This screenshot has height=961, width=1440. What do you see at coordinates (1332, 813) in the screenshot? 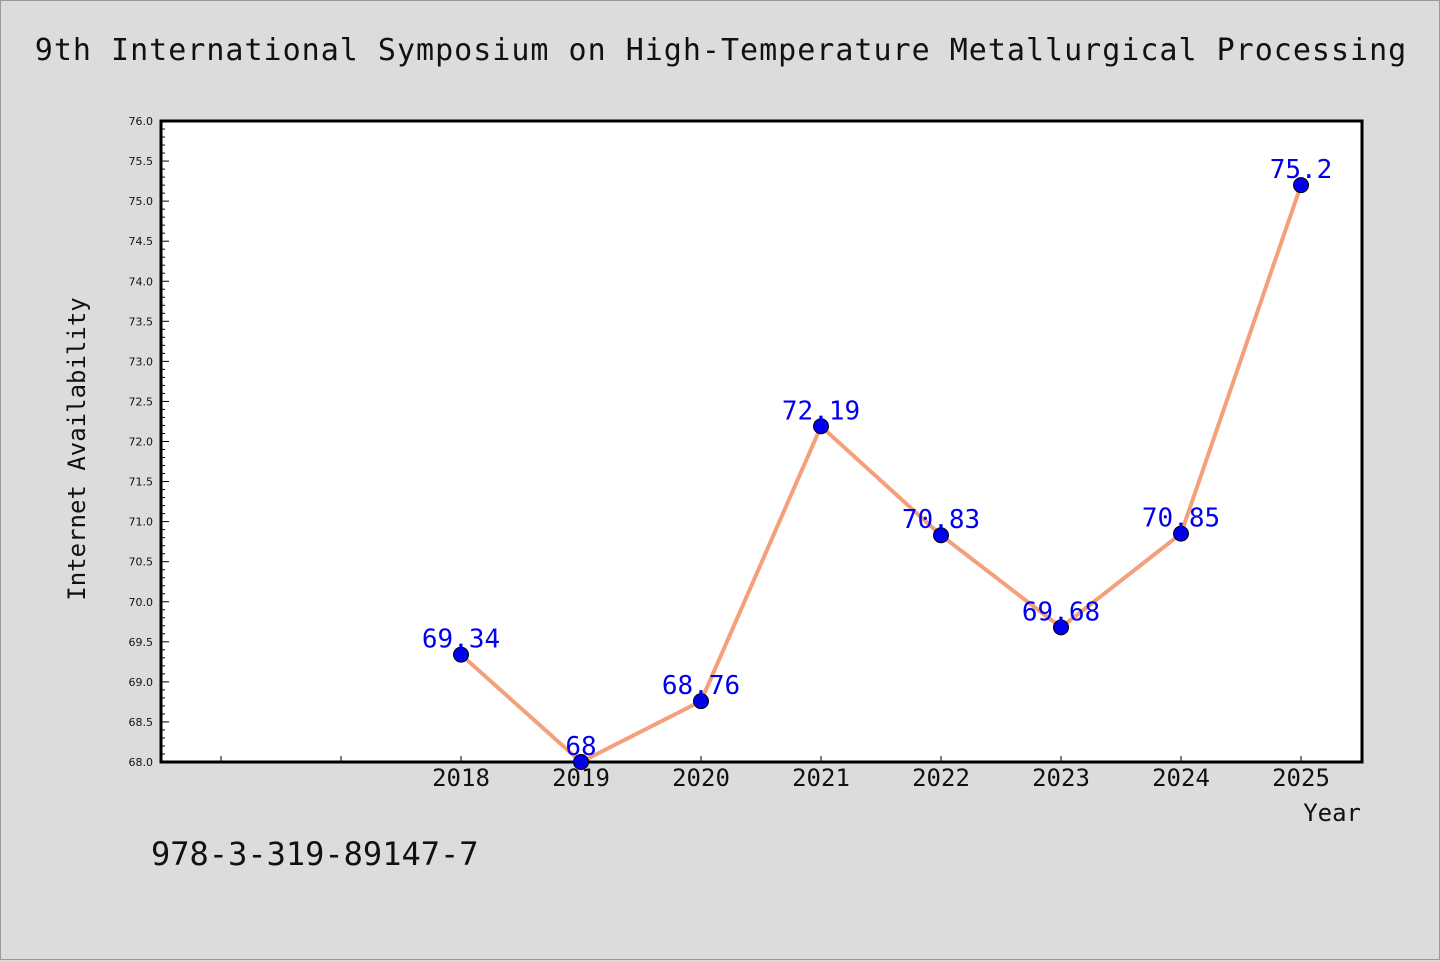
I see `x-axis-title: Year` at bounding box center [1332, 813].